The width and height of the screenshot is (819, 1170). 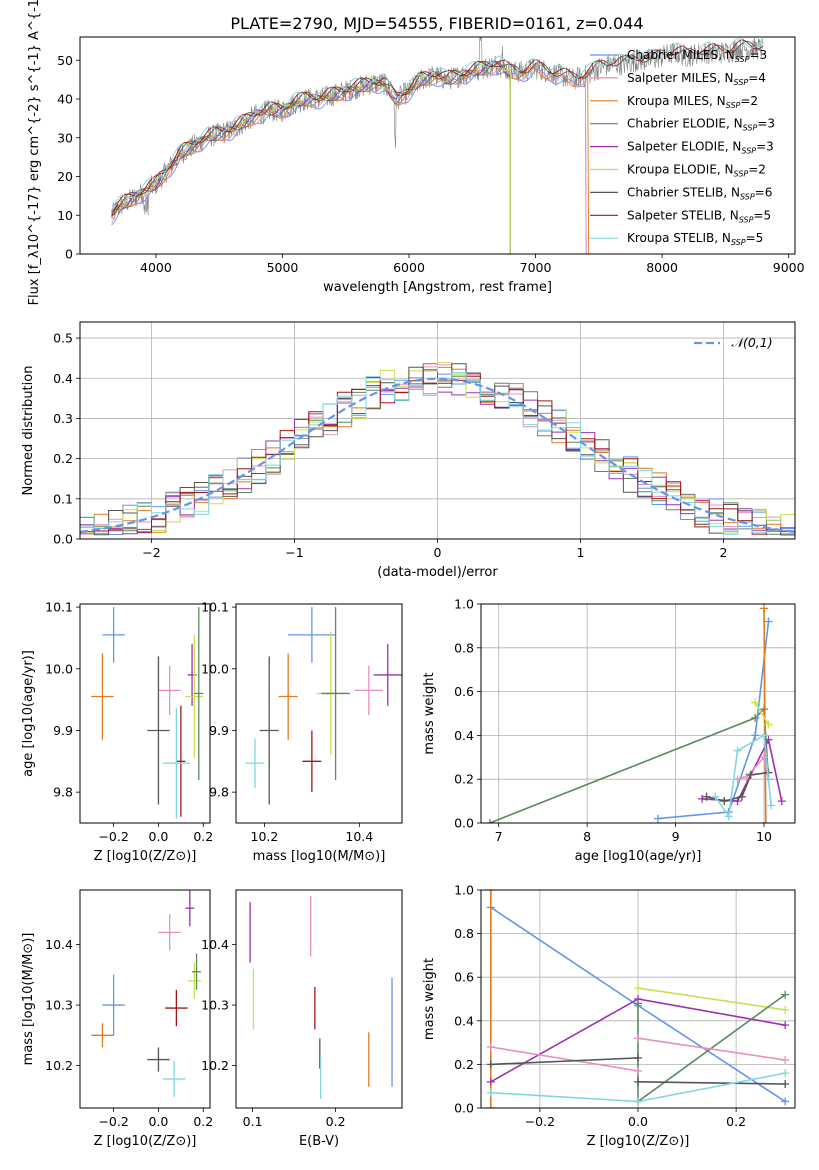 What do you see at coordinates (156, 267) in the screenshot?
I see `spectrum-xtick-label: 4000` at bounding box center [156, 267].